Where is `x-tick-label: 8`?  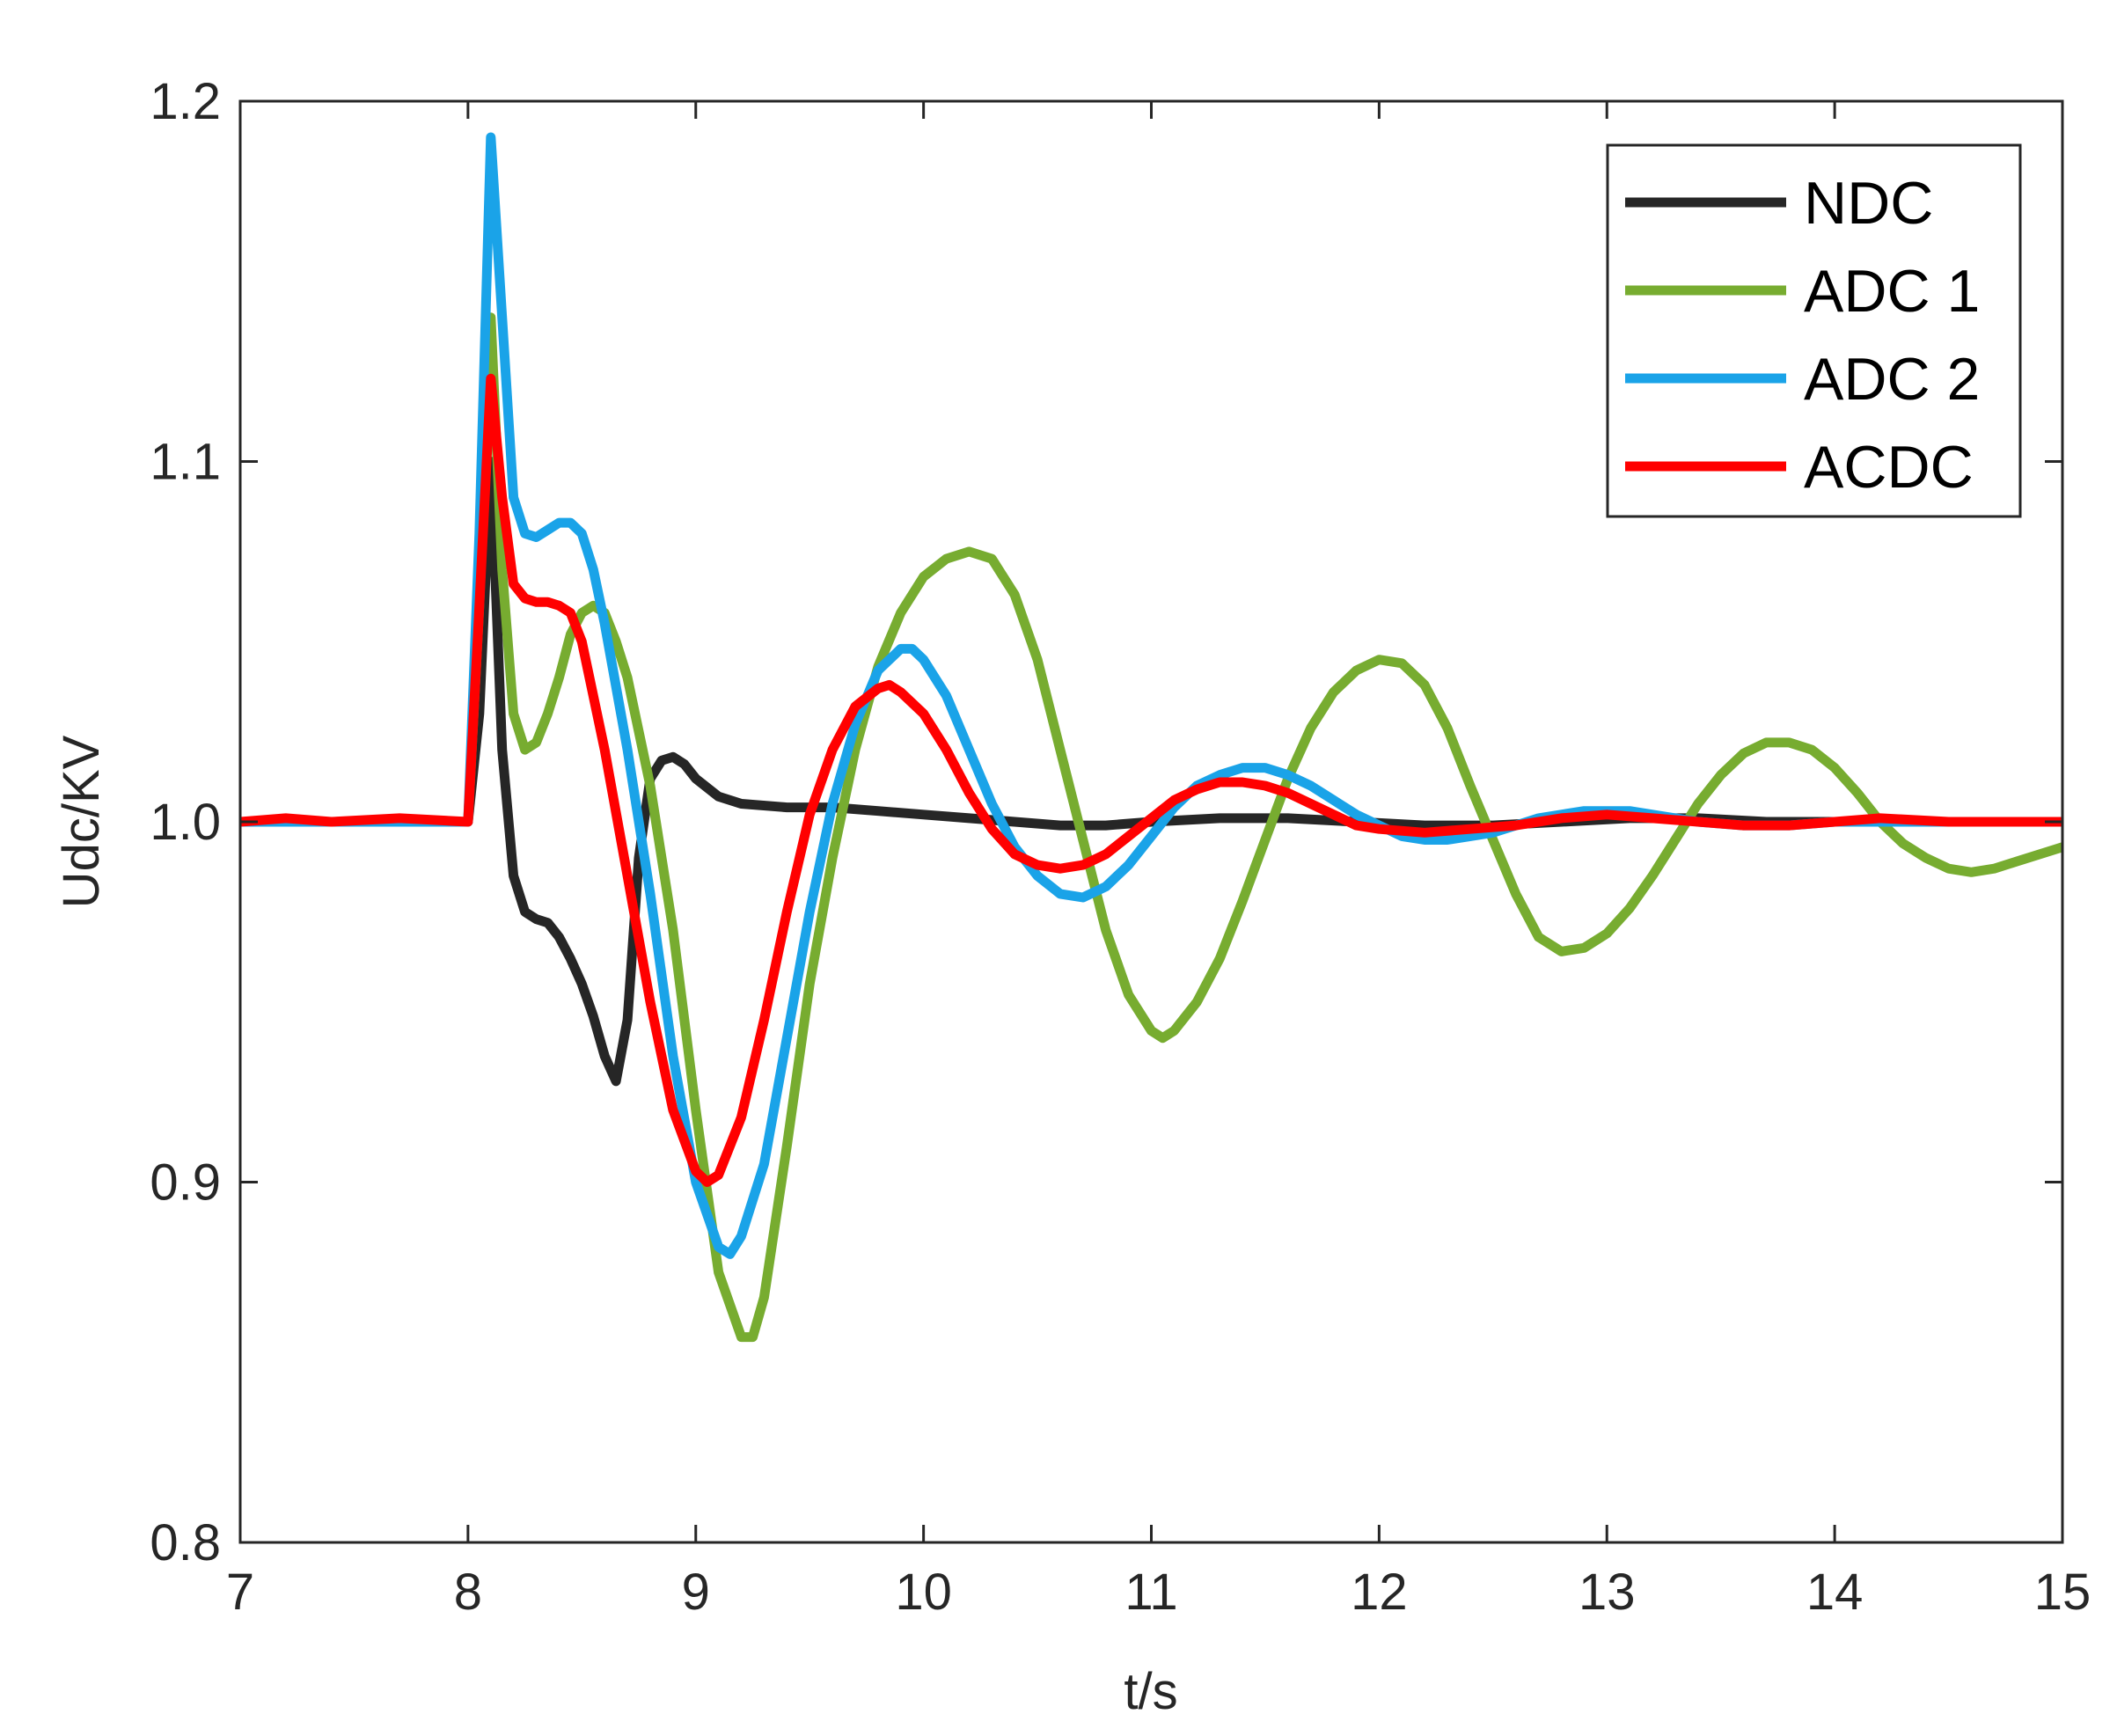
x-tick-label: 8 is located at coordinates (468, 1592).